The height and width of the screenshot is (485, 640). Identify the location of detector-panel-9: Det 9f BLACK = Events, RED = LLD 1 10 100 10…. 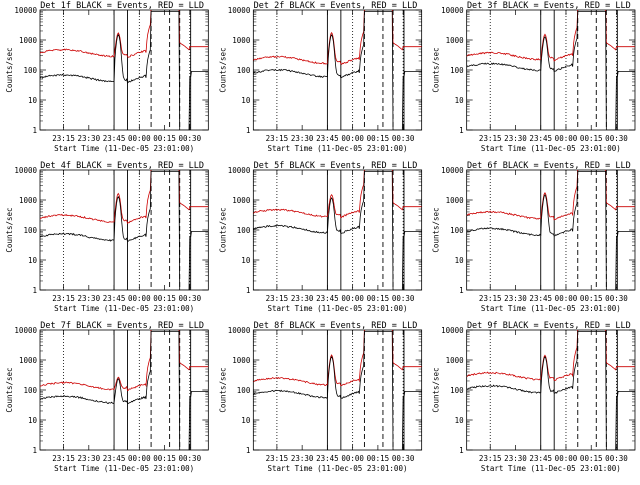
(534, 397).